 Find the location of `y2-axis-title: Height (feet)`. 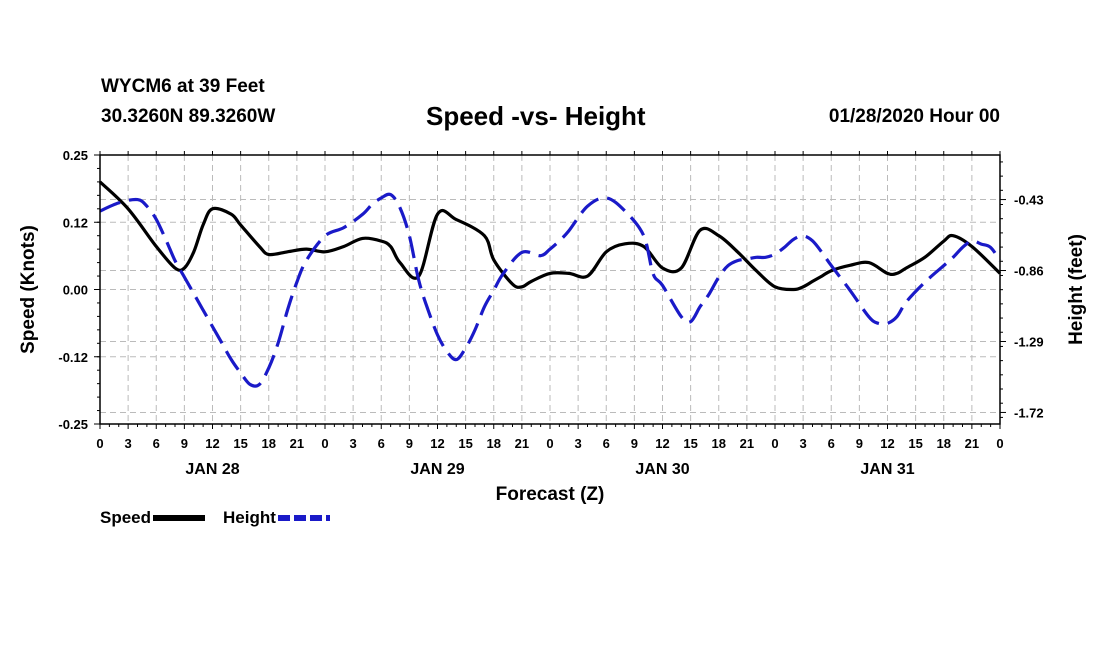

y2-axis-title: Height (feet) is located at coordinates (1076, 289).